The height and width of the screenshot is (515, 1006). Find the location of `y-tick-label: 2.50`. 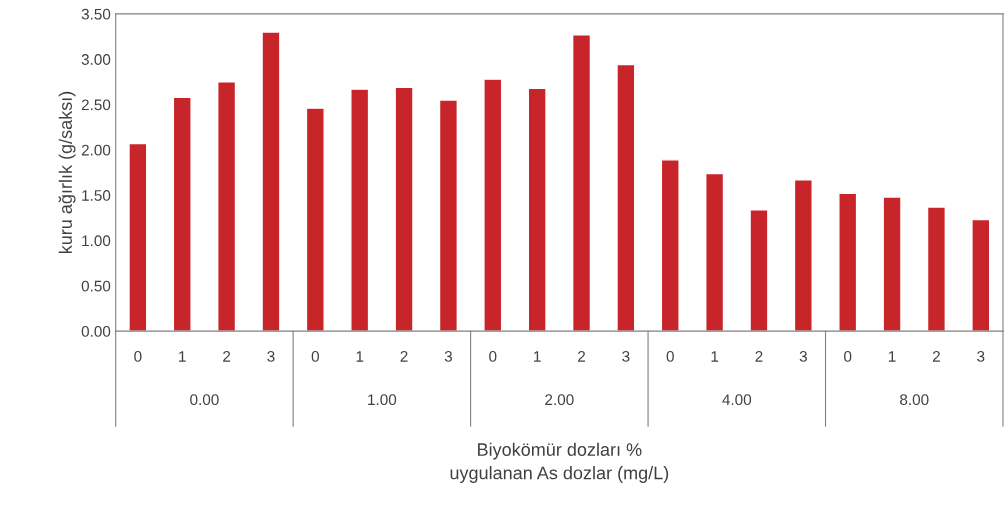

y-tick-label: 2.50 is located at coordinates (96, 105).